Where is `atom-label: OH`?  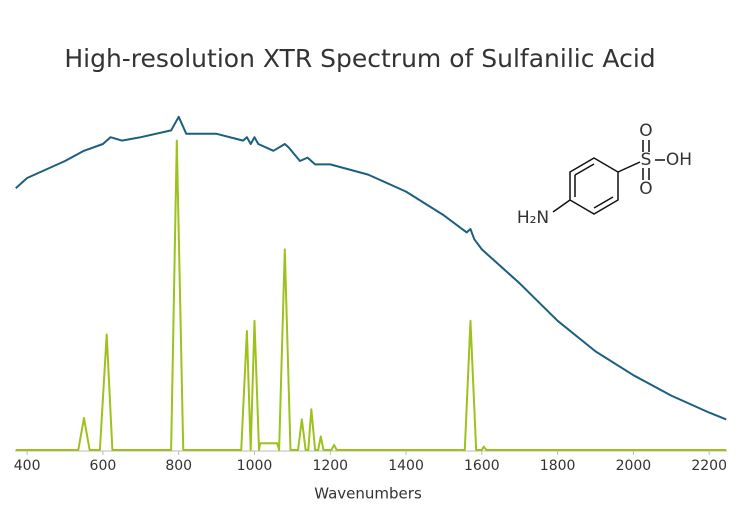 atom-label: OH is located at coordinates (679, 160).